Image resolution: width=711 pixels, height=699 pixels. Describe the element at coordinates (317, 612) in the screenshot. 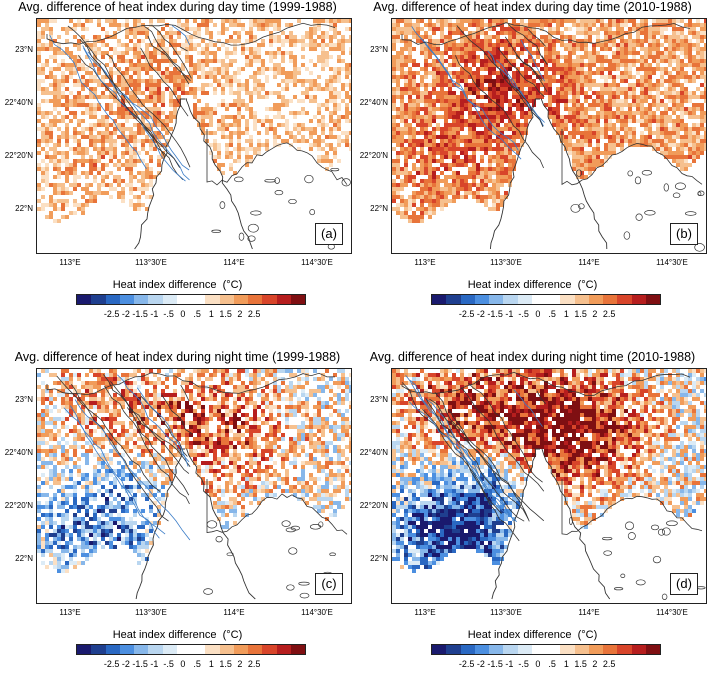

I see `longitude-tick-label: 114°30'E` at that location.